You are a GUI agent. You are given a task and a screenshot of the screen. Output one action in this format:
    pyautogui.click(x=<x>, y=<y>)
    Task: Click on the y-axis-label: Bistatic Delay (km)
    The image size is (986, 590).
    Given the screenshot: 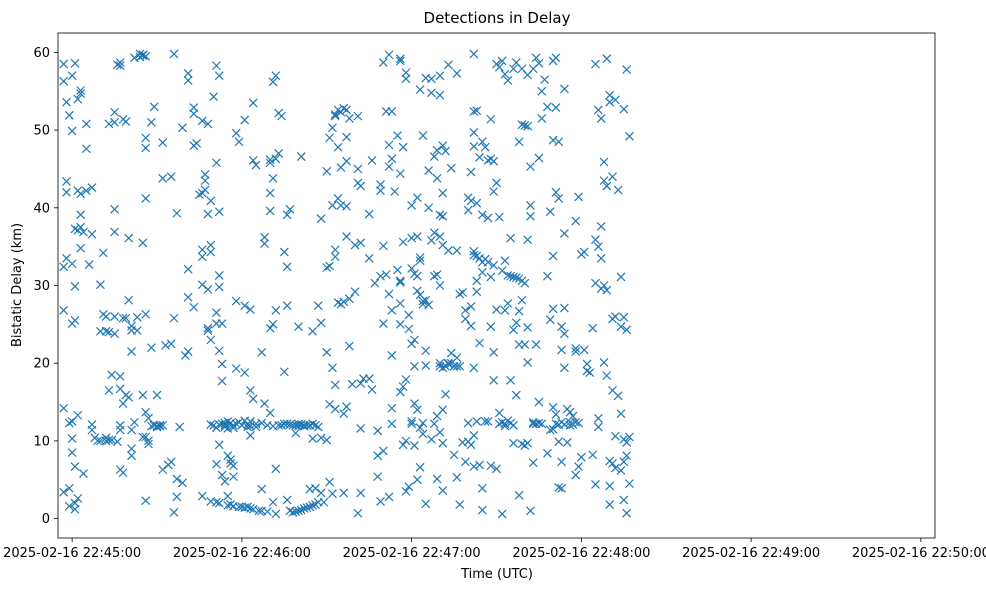 What is the action you would take?
    pyautogui.click(x=17, y=285)
    